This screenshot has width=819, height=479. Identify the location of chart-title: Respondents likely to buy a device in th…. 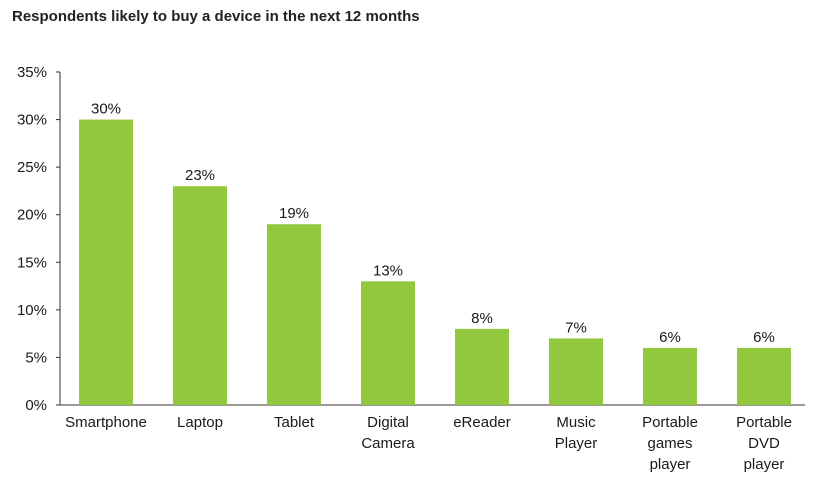
(216, 16).